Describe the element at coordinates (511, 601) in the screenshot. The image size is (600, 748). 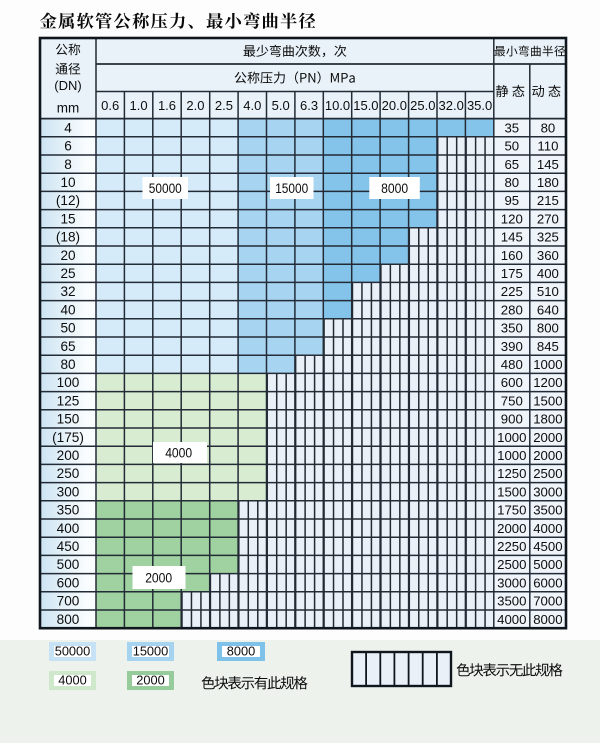
I see `svg-text: 3500` at that location.